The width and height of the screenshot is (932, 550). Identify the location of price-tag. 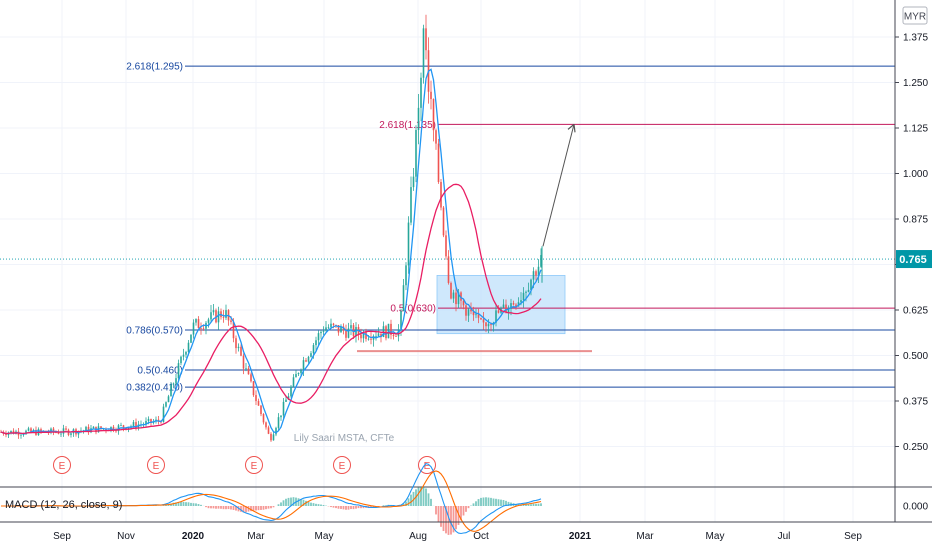
(914, 259).